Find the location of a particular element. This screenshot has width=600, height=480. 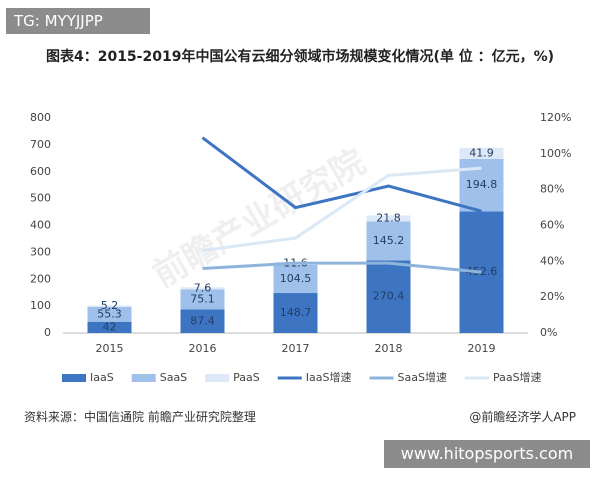

legend-label: IaaS is located at coordinates (102, 377).